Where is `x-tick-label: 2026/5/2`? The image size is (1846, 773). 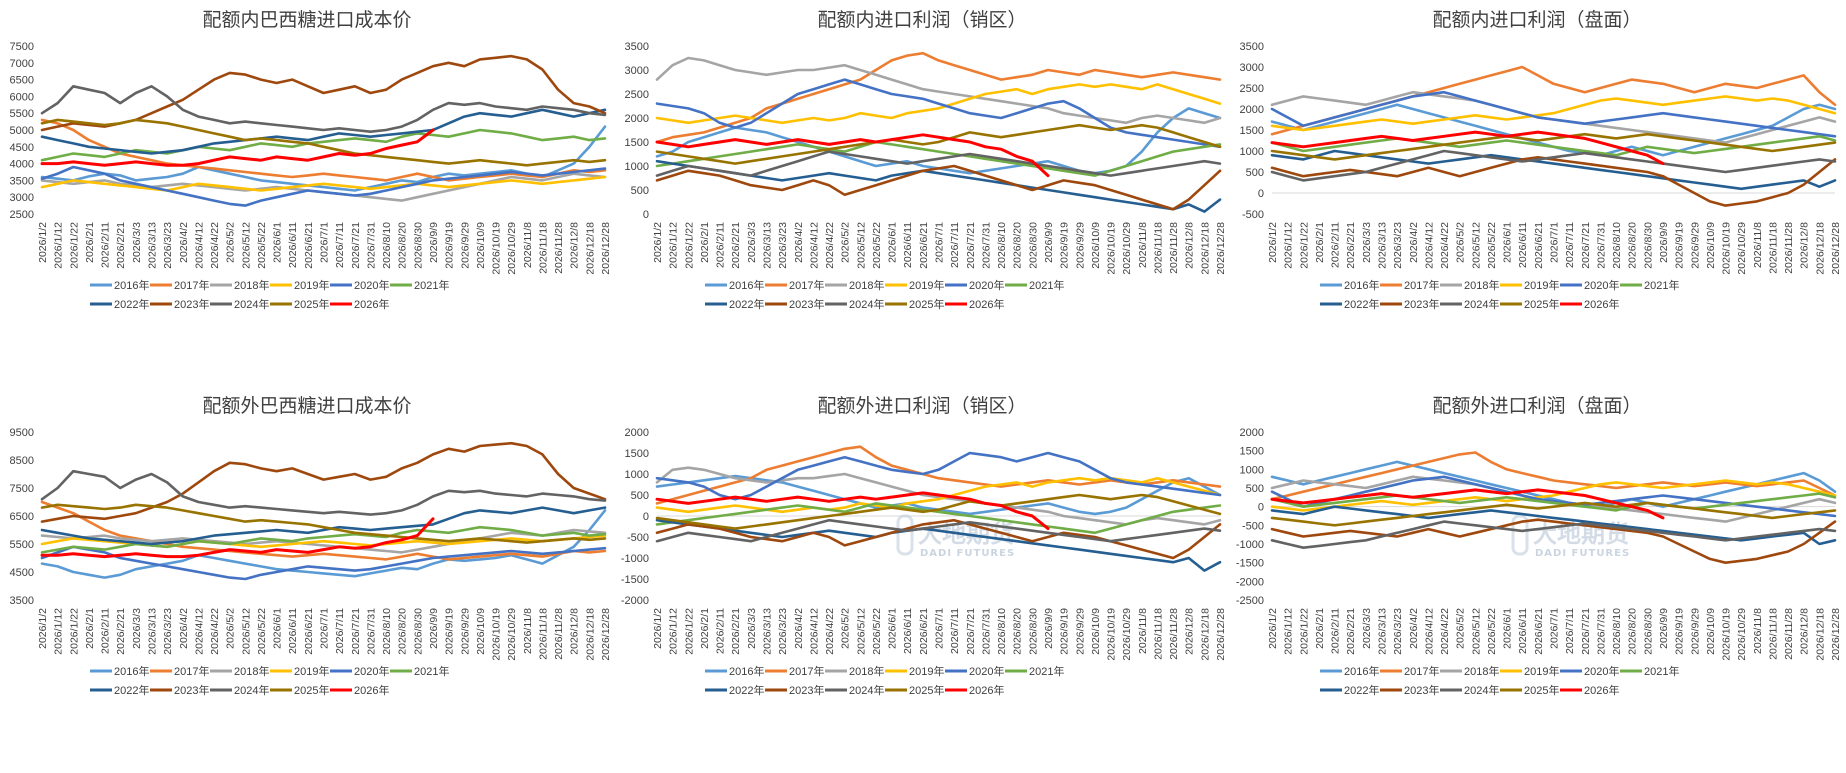
x-tick-label: 2026/5/2 is located at coordinates (846, 242).